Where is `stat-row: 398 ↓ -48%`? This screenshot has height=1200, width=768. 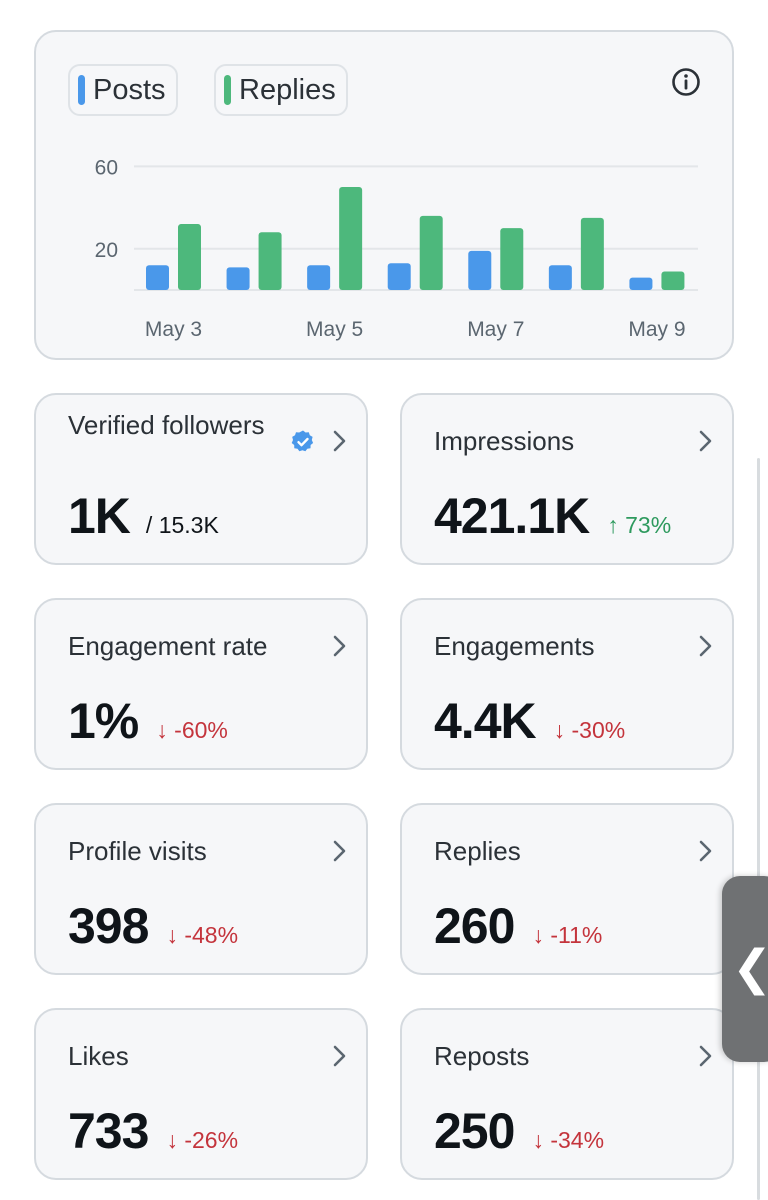 stat-row: 398 ↓ -48% is located at coordinates (153, 926).